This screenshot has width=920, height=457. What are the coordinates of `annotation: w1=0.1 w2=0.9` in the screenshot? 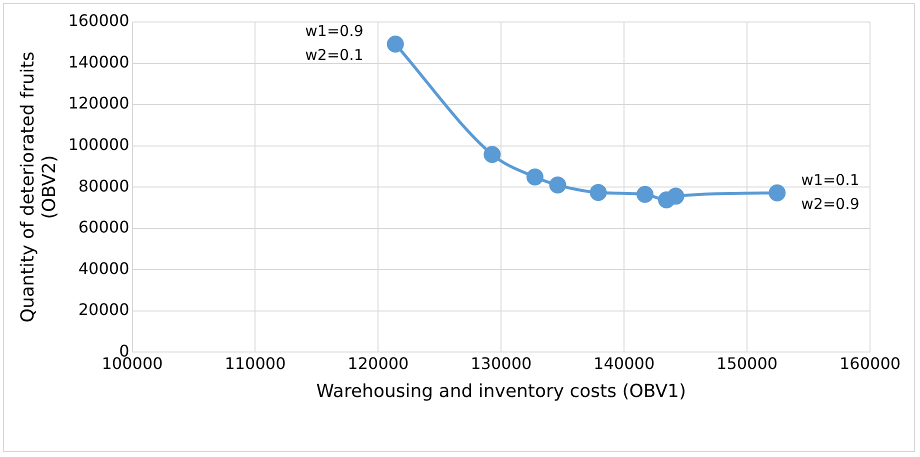 It's located at (830, 191).